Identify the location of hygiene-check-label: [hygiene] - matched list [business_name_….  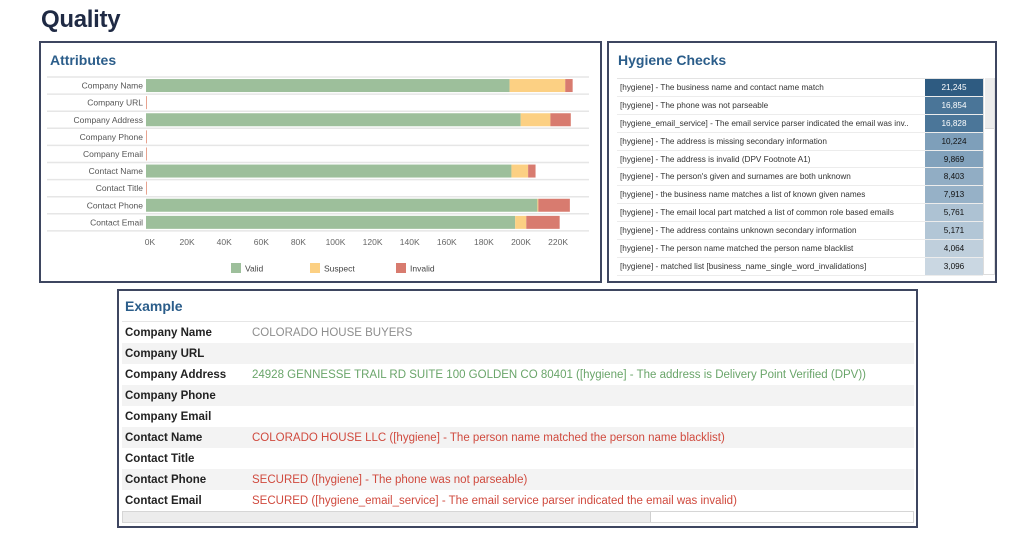
(743, 266).